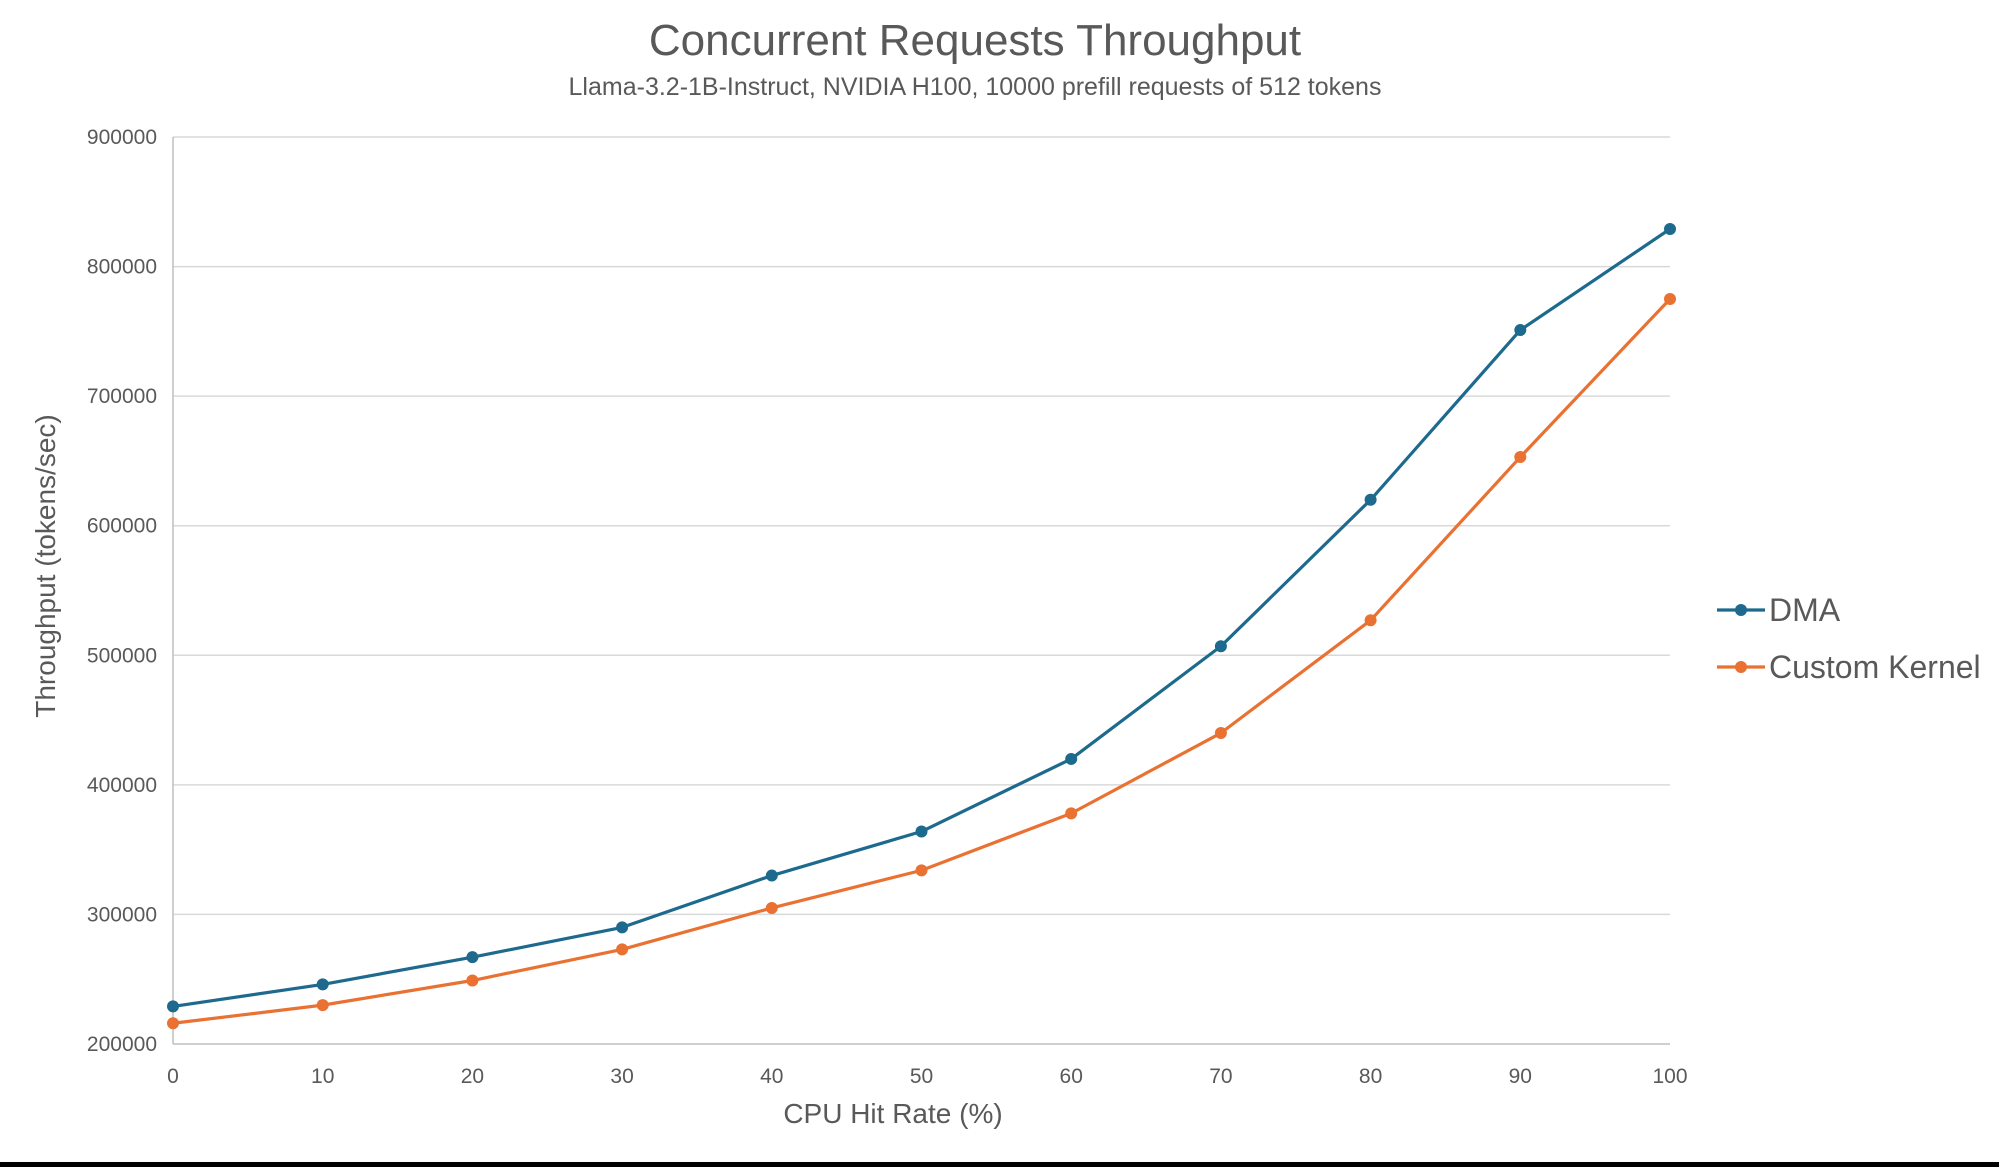 The image size is (1999, 1169). What do you see at coordinates (122, 137) in the screenshot?
I see `y-tick-label: 900000` at bounding box center [122, 137].